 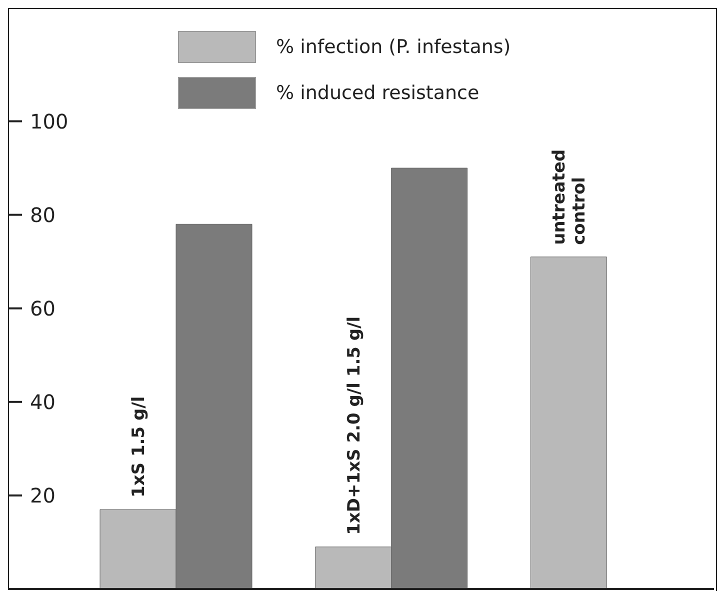 What do you see at coordinates (568, 422) in the screenshot?
I see `bar` at bounding box center [568, 422].